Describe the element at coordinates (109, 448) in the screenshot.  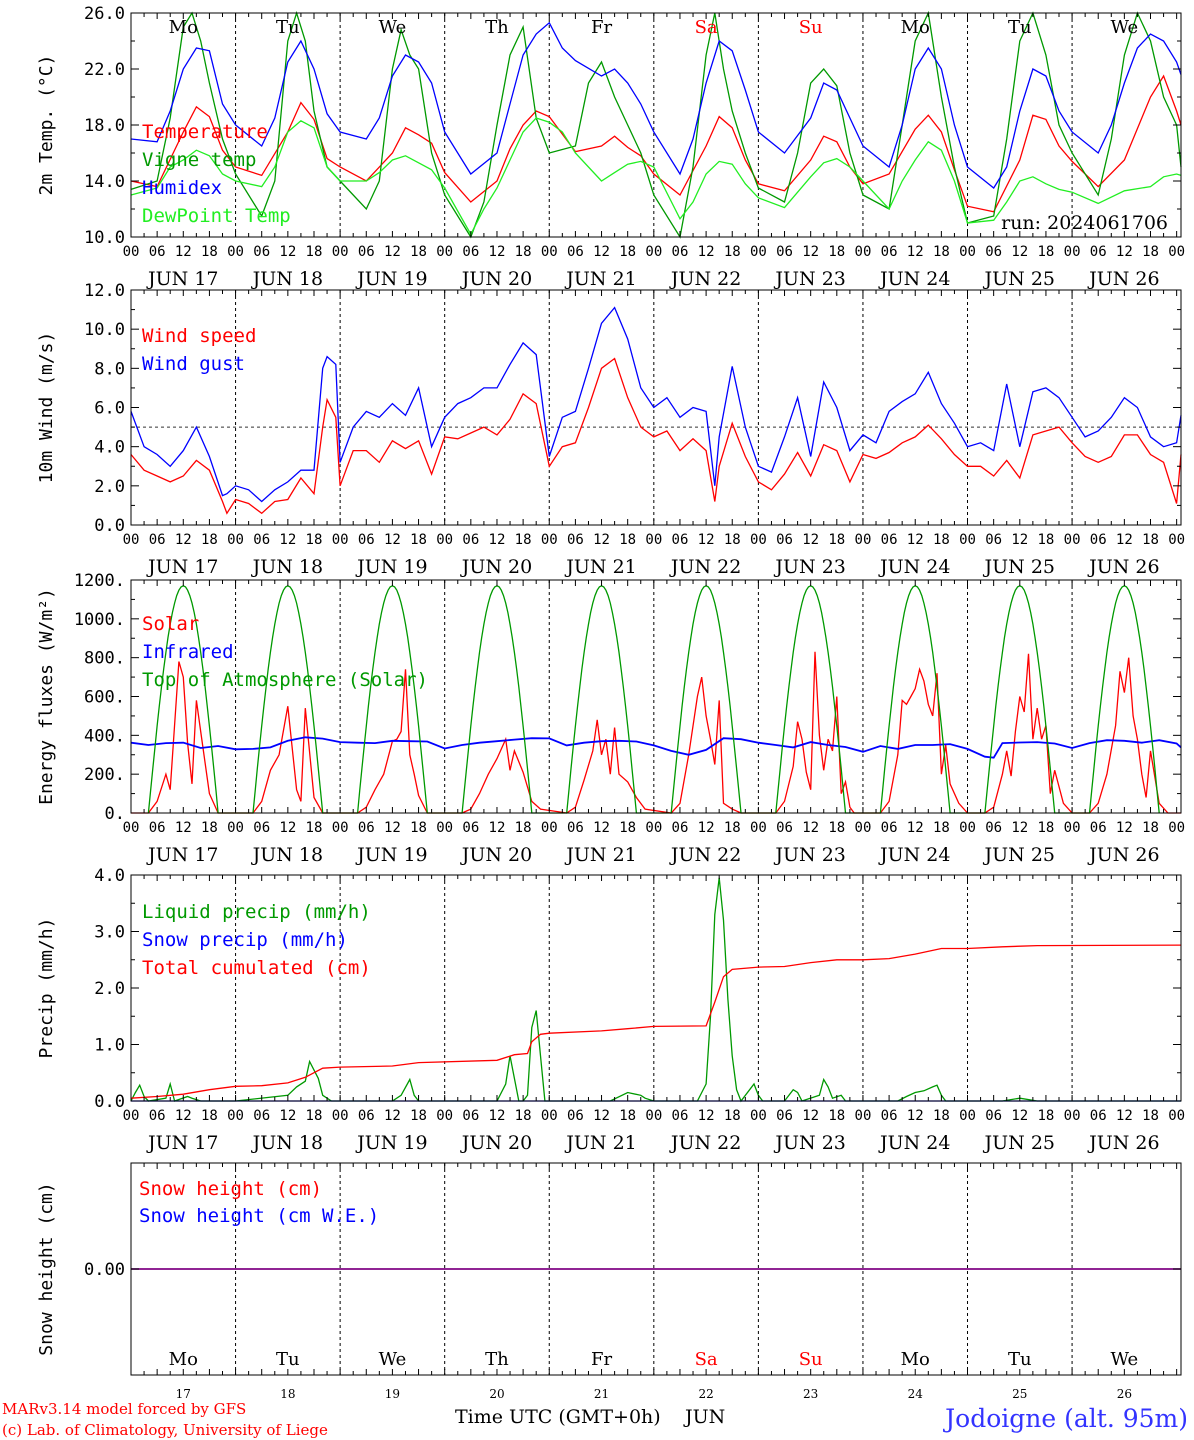
I see `y-tick-label: 4.0` at that location.